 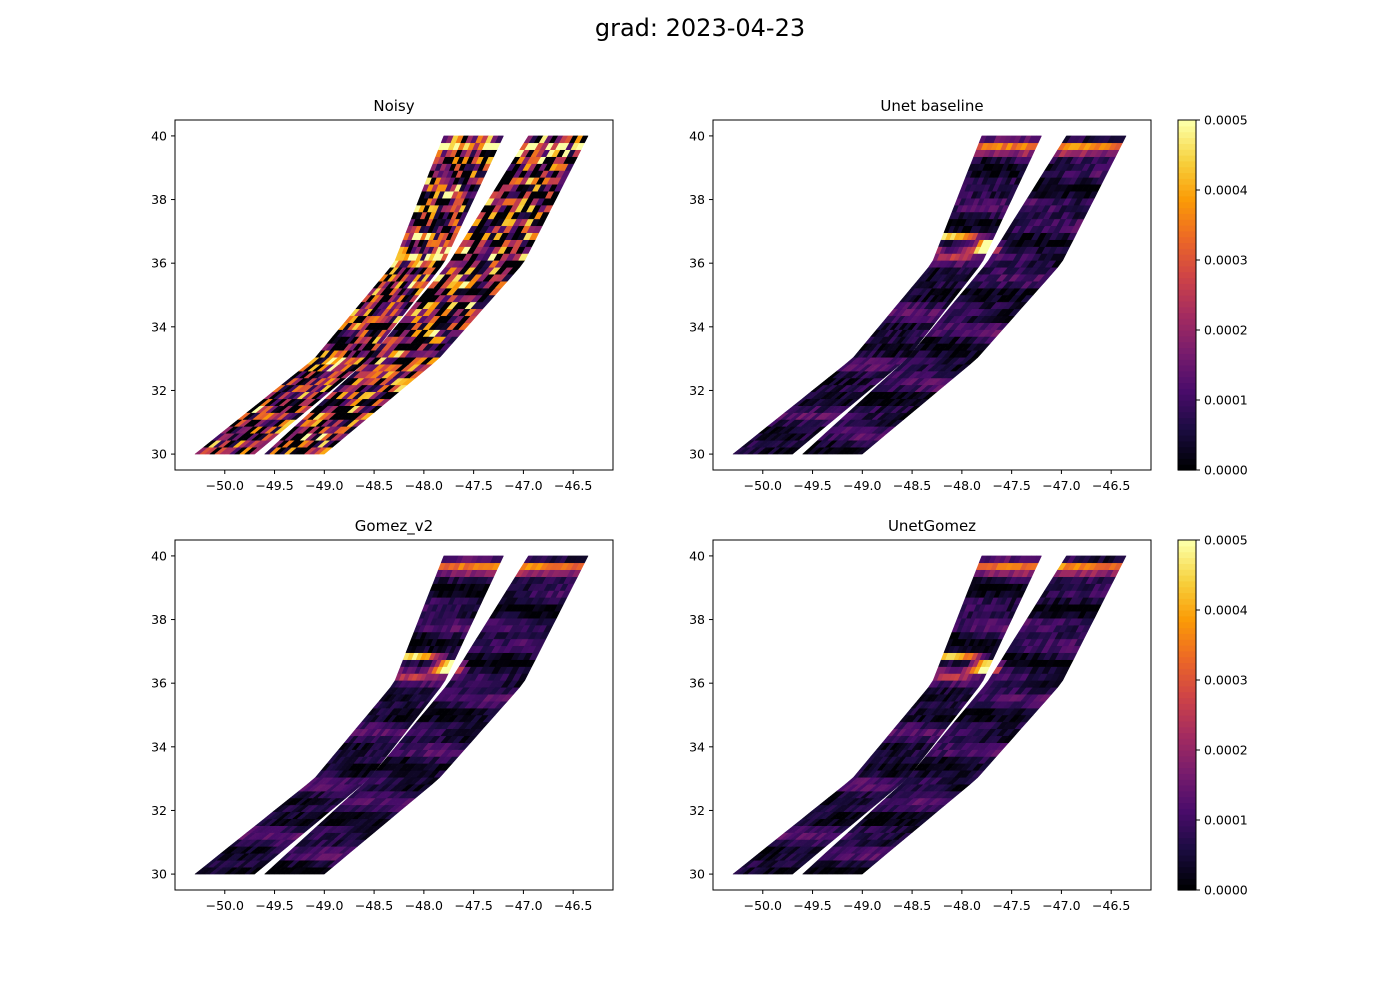 What do you see at coordinates (1226, 680) in the screenshot?
I see `colorbar-tick-label: 0.0003` at bounding box center [1226, 680].